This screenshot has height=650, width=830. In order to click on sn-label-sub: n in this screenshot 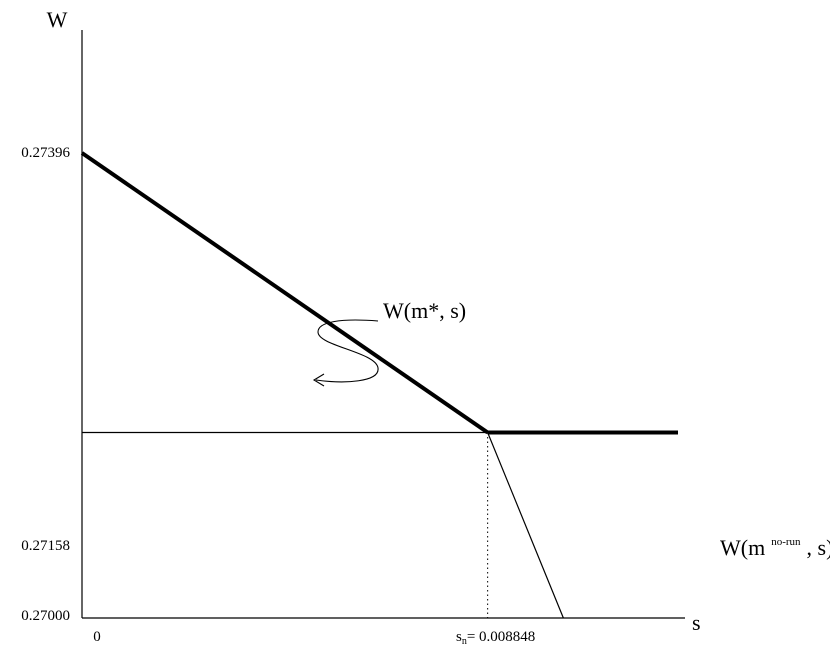, I will do `click(464, 641)`.